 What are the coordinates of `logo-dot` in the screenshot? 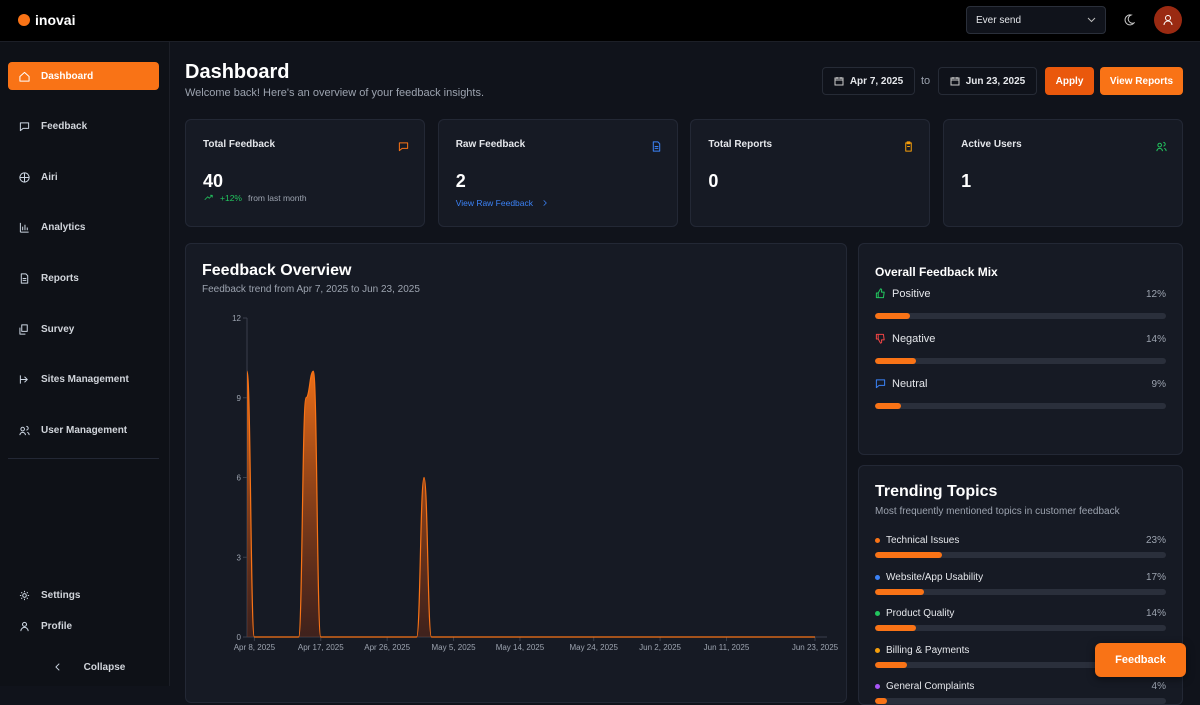 It's located at (24, 20).